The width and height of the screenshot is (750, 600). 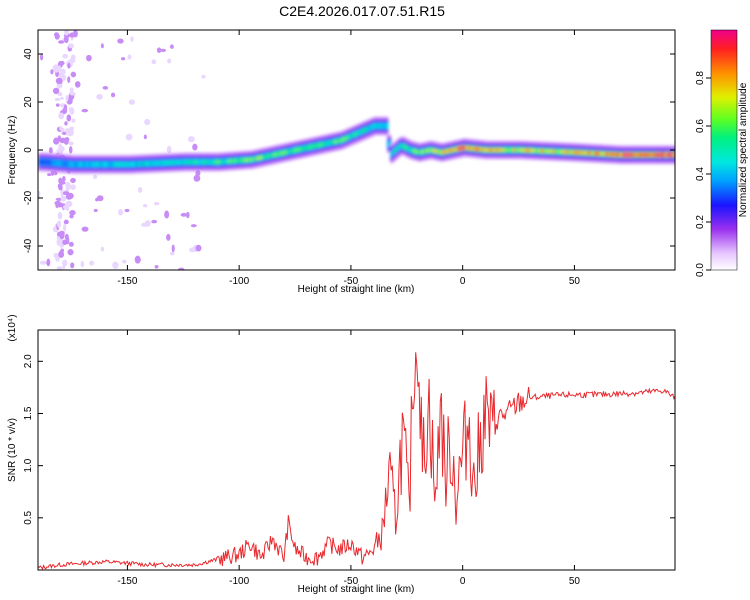 What do you see at coordinates (28, 361) in the screenshot?
I see `snr-y-tick-label: 2.0` at bounding box center [28, 361].